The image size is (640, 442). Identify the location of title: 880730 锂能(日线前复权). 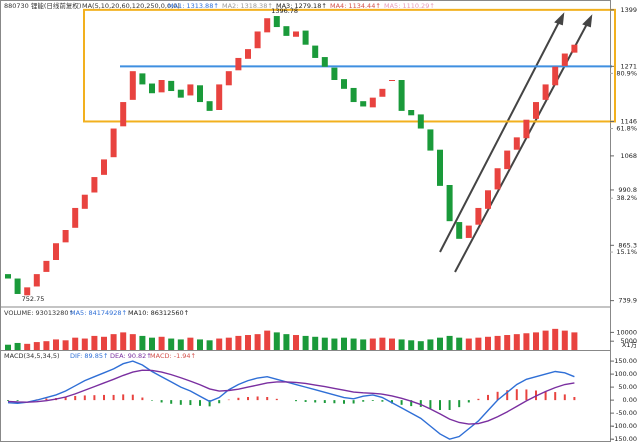
(42, 5).